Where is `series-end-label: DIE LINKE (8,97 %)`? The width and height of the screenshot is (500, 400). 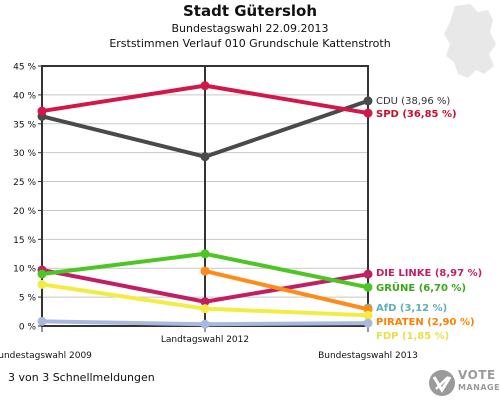
series-end-label: DIE LINKE (8,97 %) is located at coordinates (429, 273).